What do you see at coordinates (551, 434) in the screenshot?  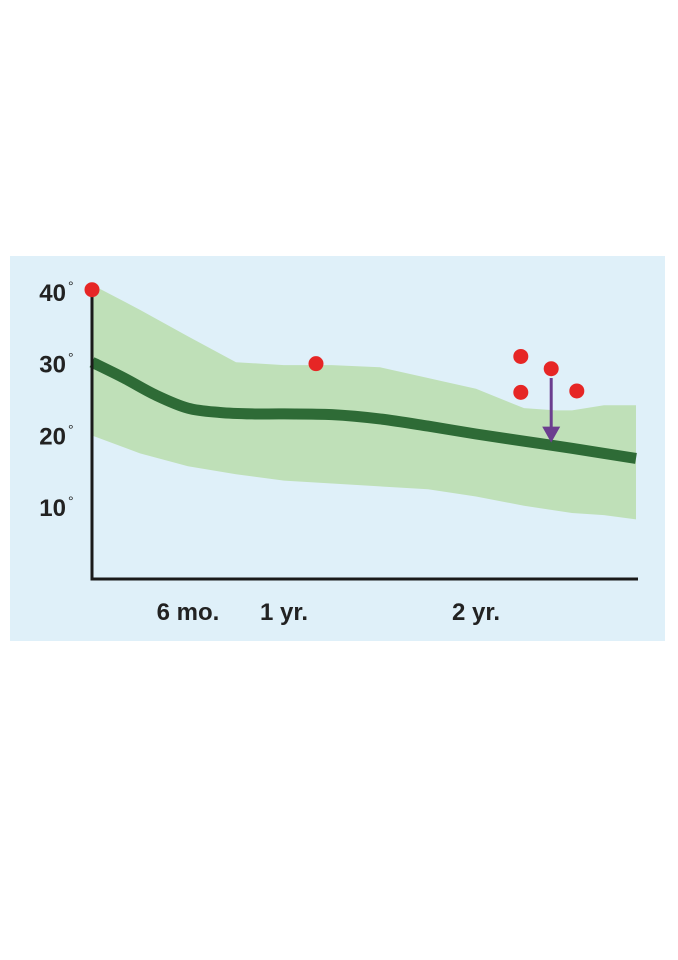 I see `arrow-head` at bounding box center [551, 434].